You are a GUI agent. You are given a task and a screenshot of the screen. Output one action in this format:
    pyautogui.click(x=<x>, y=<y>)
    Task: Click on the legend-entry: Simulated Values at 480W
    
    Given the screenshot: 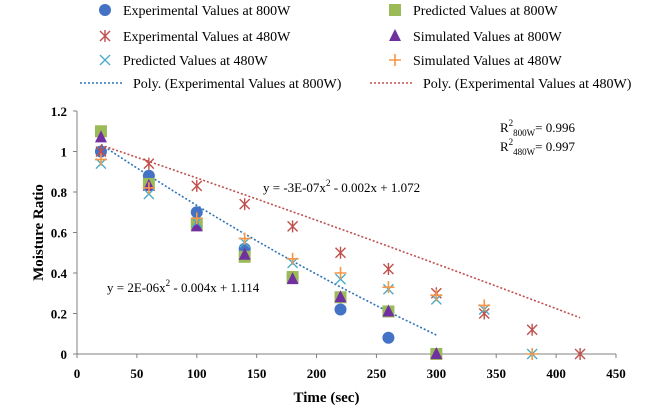 What is the action you would take?
    pyautogui.click(x=475, y=61)
    